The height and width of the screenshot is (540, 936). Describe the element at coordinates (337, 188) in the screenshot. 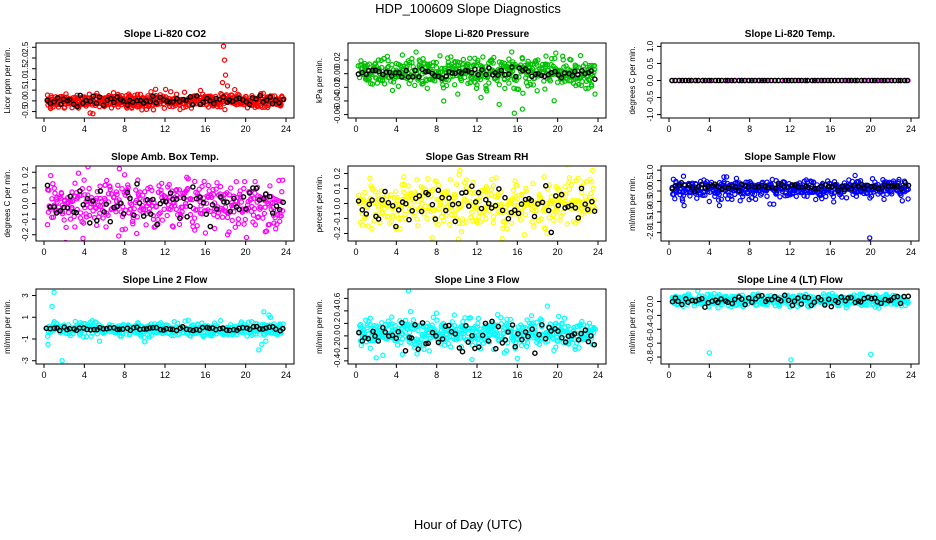

I see `y-tick-label: 0.1` at that location.